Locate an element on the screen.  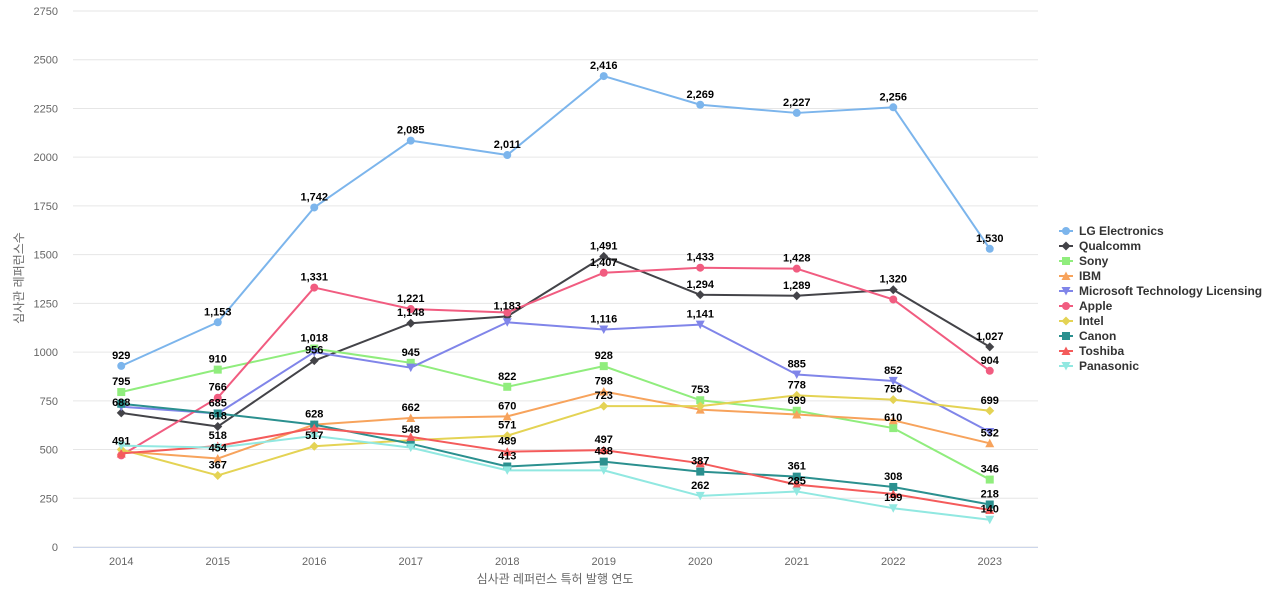
x-tick-label: 2019 is located at coordinates (604, 562).